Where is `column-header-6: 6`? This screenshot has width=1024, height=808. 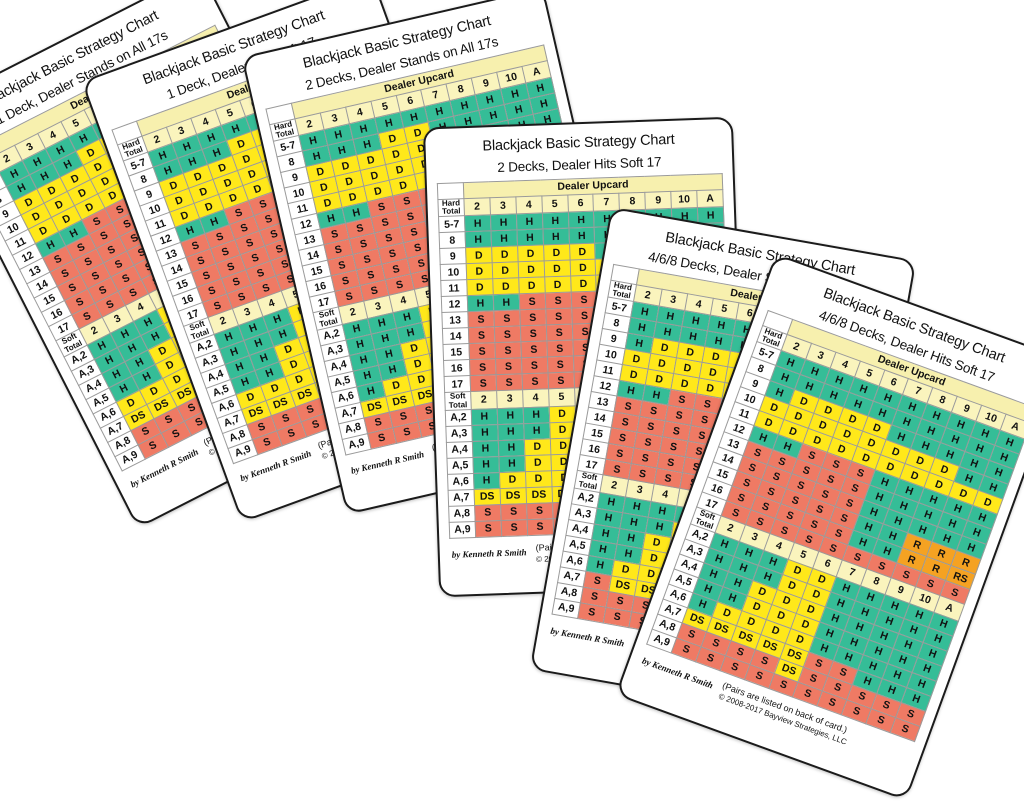
column-header-6: 6 is located at coordinates (580, 203).